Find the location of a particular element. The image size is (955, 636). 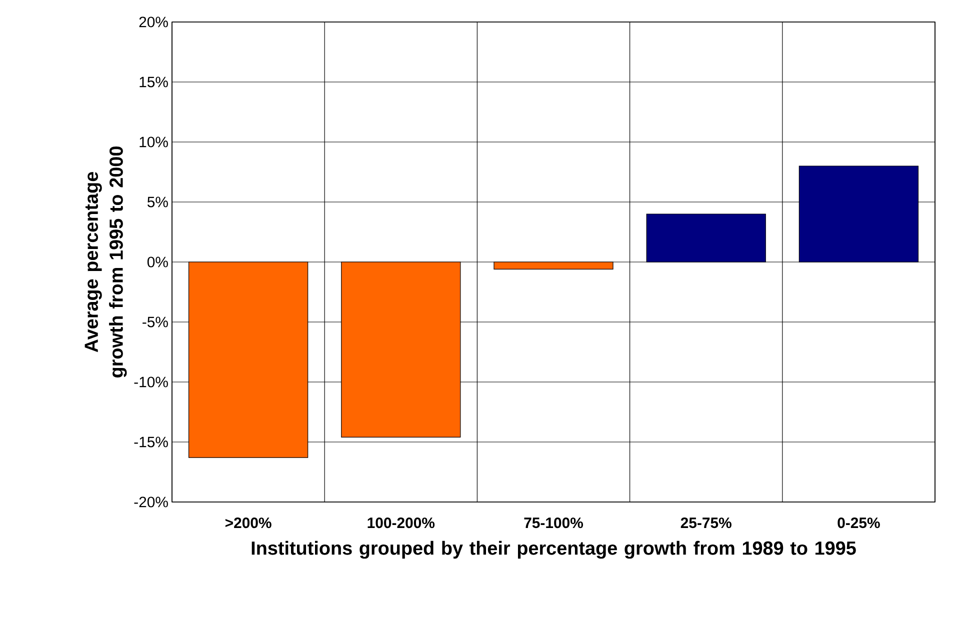

y-tick-label: -15% is located at coordinates (151, 442).